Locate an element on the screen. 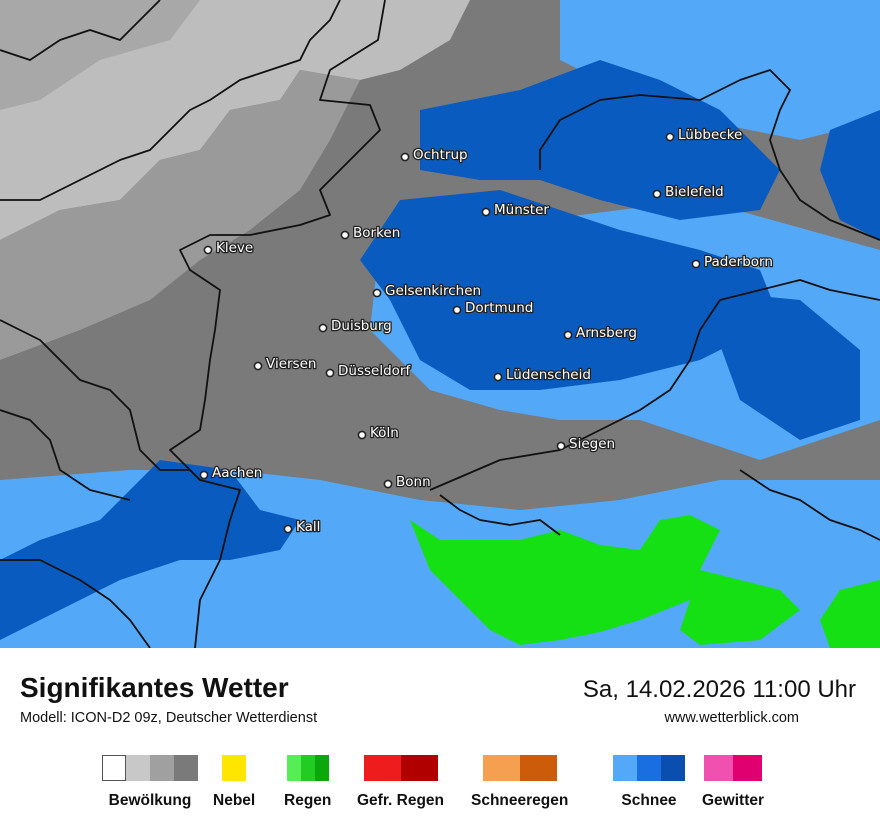  city-marker-ochtrup: Ochtrup is located at coordinates (434, 155).